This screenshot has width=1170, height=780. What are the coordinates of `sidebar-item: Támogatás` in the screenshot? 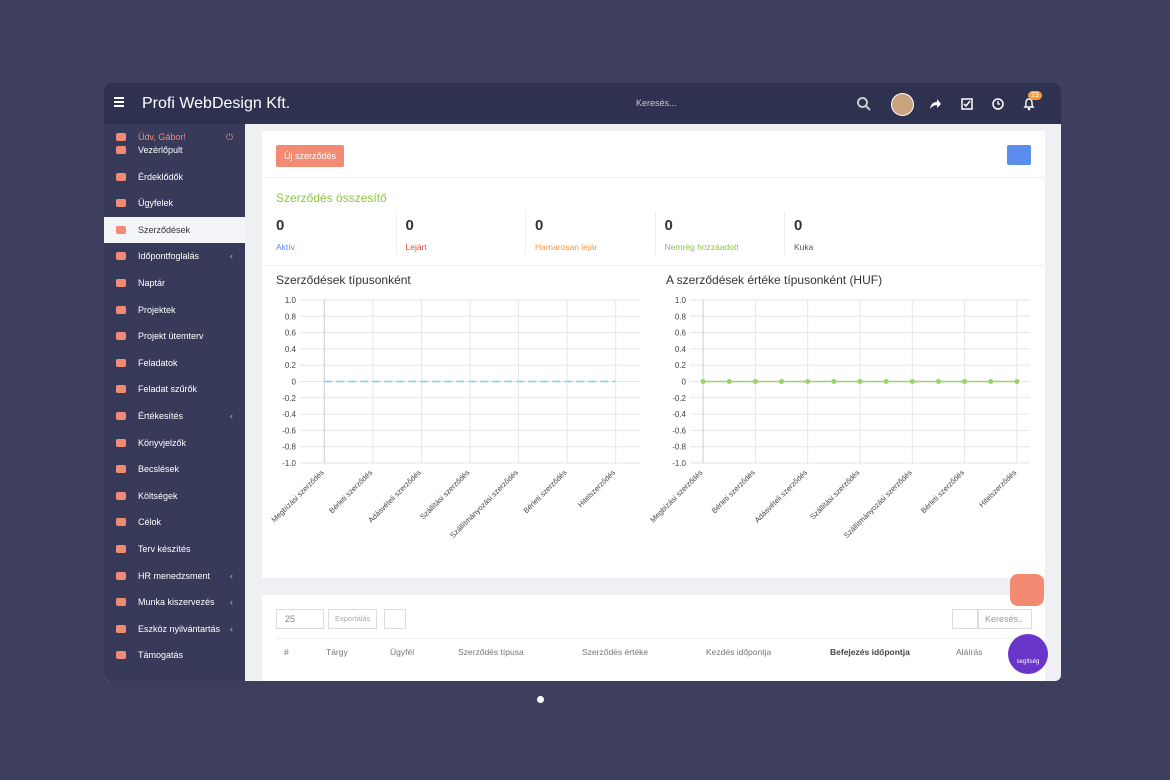 It's located at (174, 655).